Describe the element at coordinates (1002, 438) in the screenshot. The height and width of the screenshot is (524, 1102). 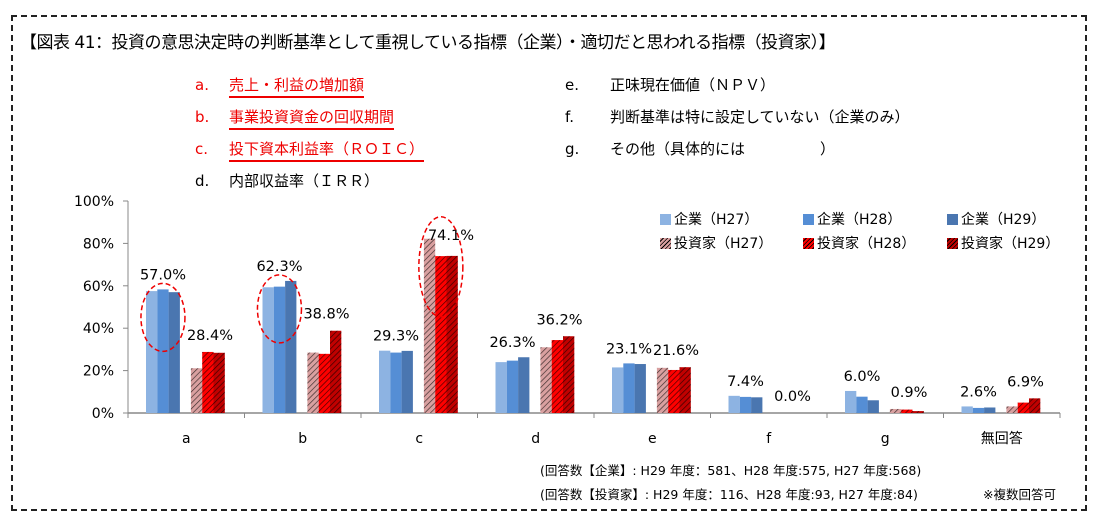
I see `x-category-label: 無回答` at that location.